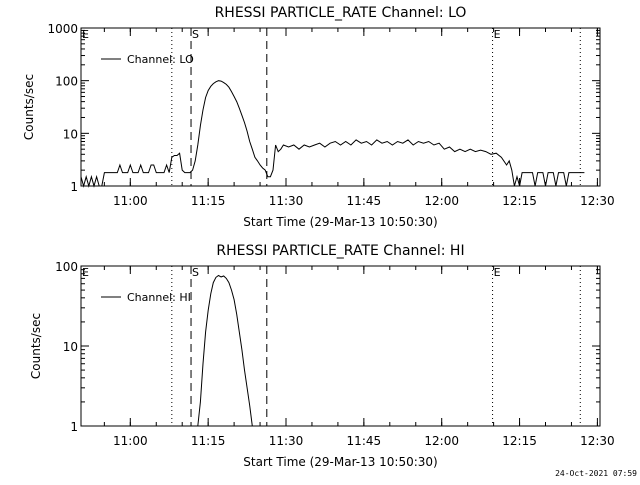  I want to click on chart-title: RHESSI PARTICLE_RATE Channel: HI, so click(340, 251).